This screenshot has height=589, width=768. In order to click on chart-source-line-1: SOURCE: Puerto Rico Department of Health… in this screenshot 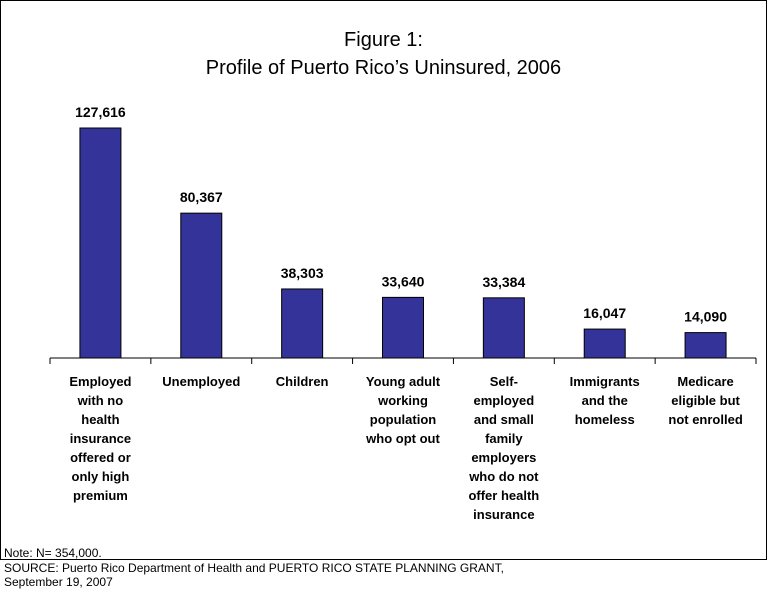, I will do `click(254, 568)`.